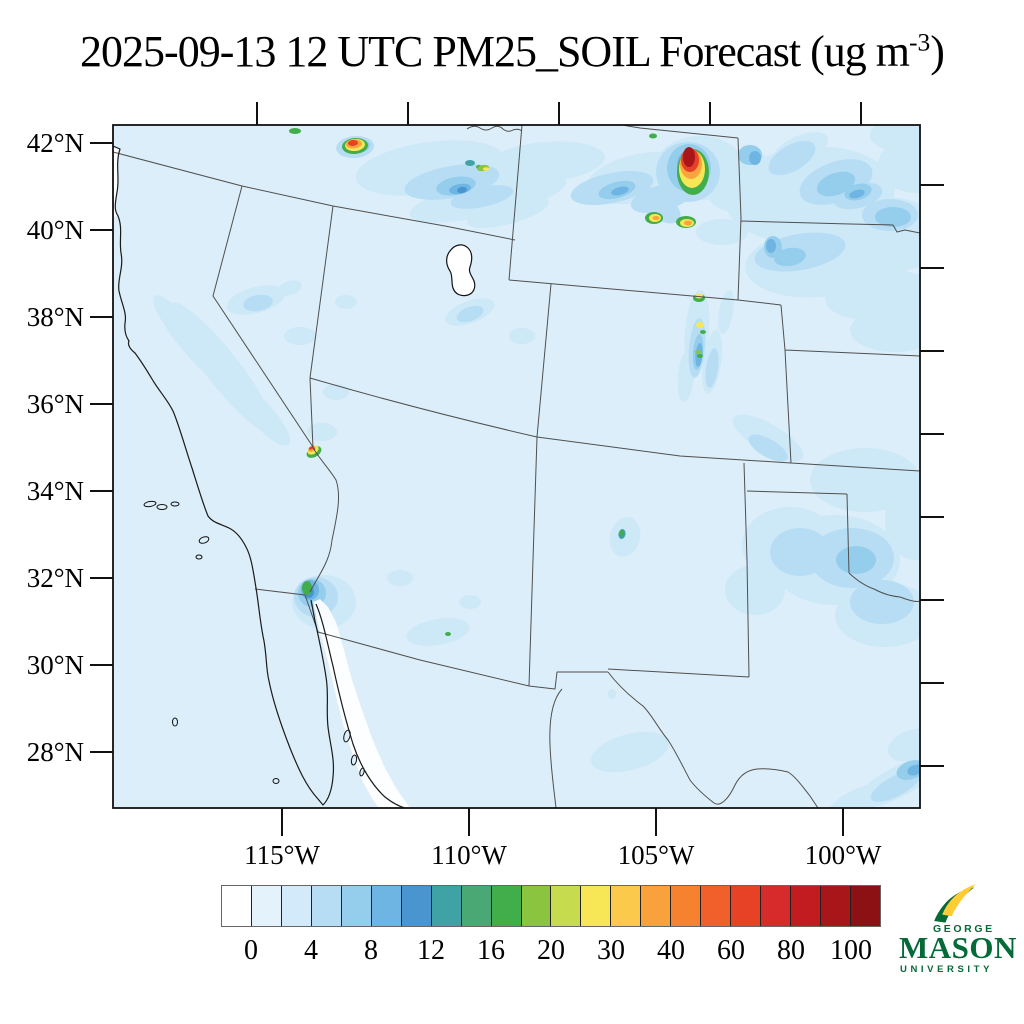  Describe the element at coordinates (947, 969) in the screenshot. I see `gmu-logo-university: UNIVERSITY` at that location.